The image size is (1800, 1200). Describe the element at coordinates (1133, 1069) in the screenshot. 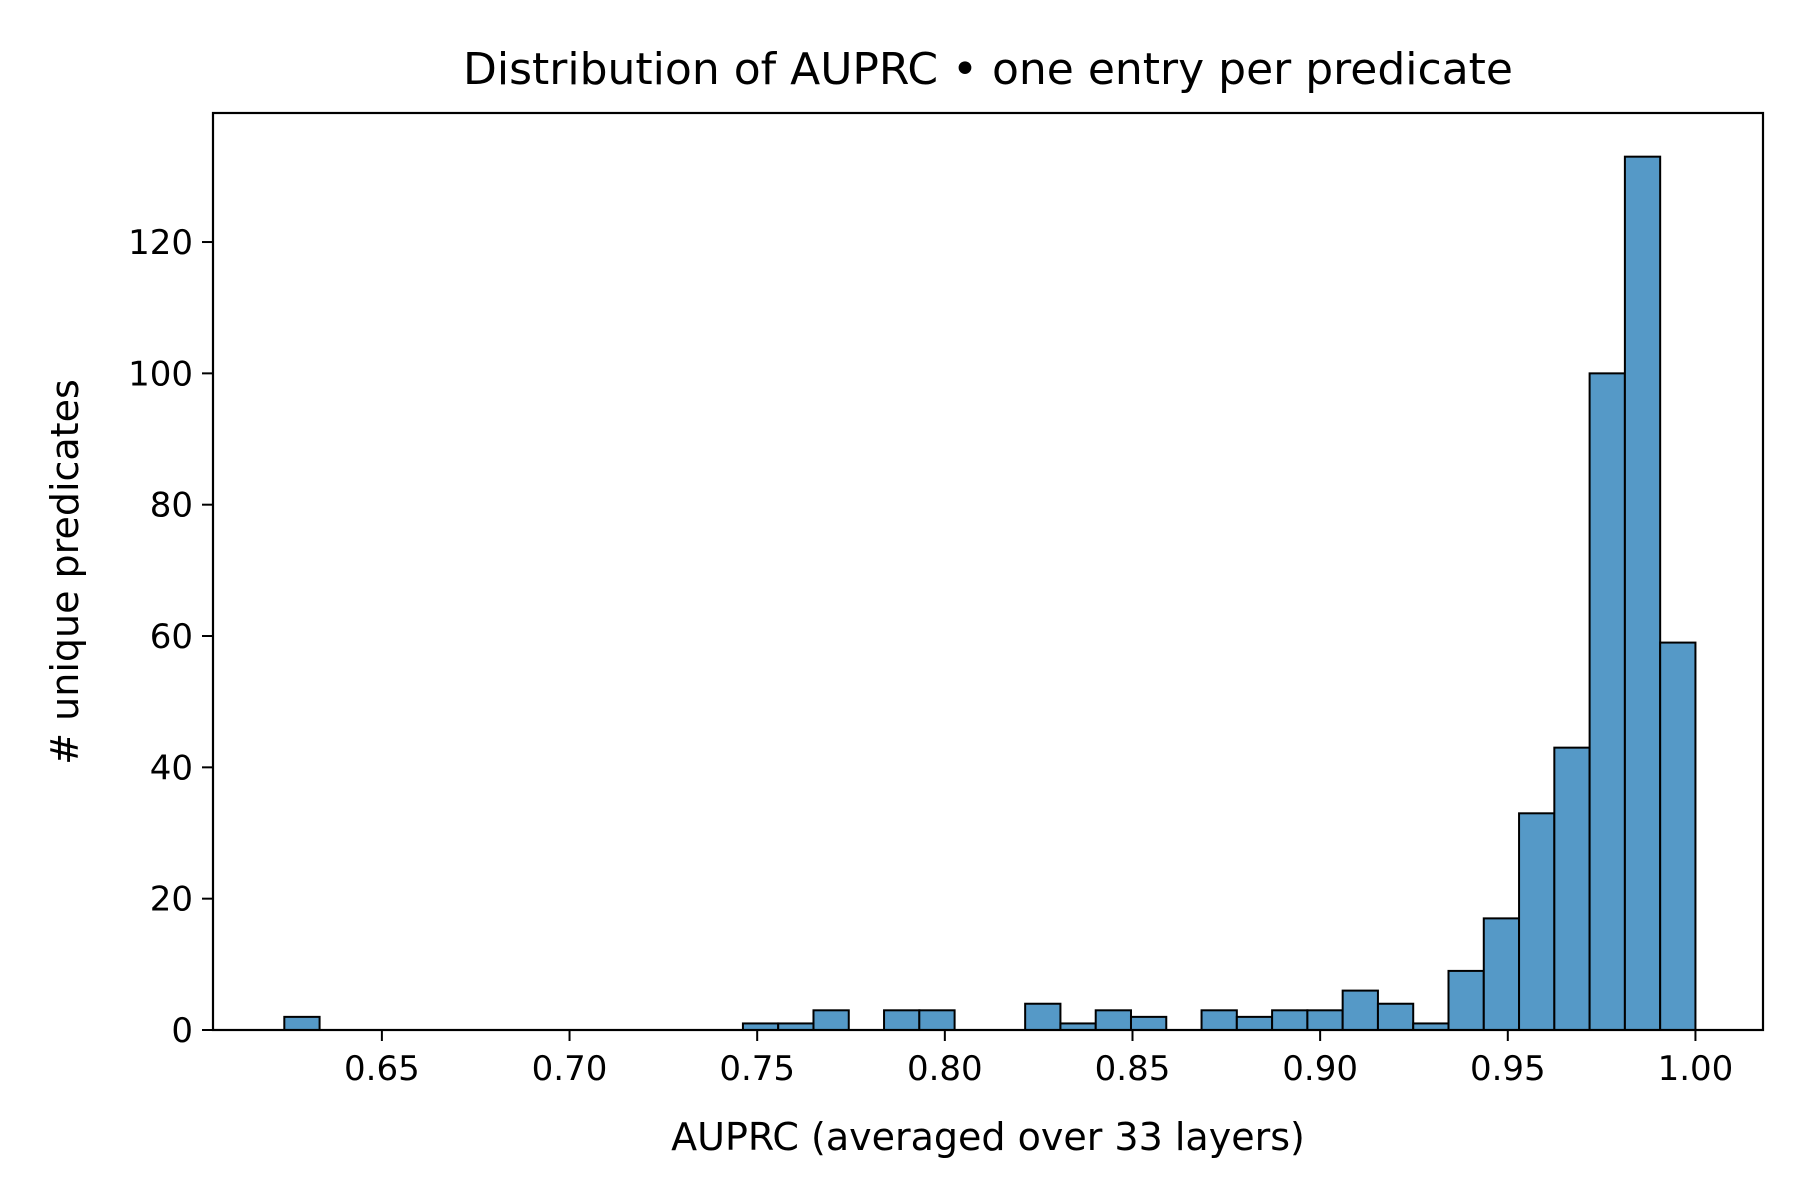

I see `x-tick-label: 0.85` at that location.